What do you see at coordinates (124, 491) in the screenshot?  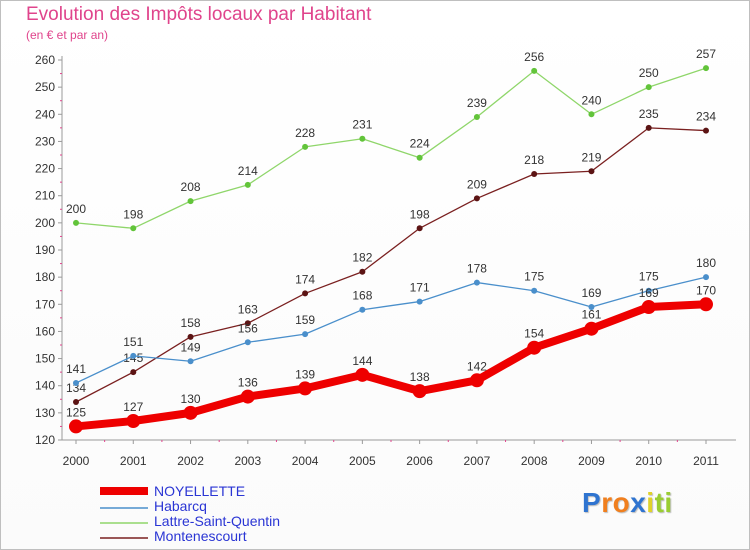 I see `legend-swatch-noyellette` at bounding box center [124, 491].